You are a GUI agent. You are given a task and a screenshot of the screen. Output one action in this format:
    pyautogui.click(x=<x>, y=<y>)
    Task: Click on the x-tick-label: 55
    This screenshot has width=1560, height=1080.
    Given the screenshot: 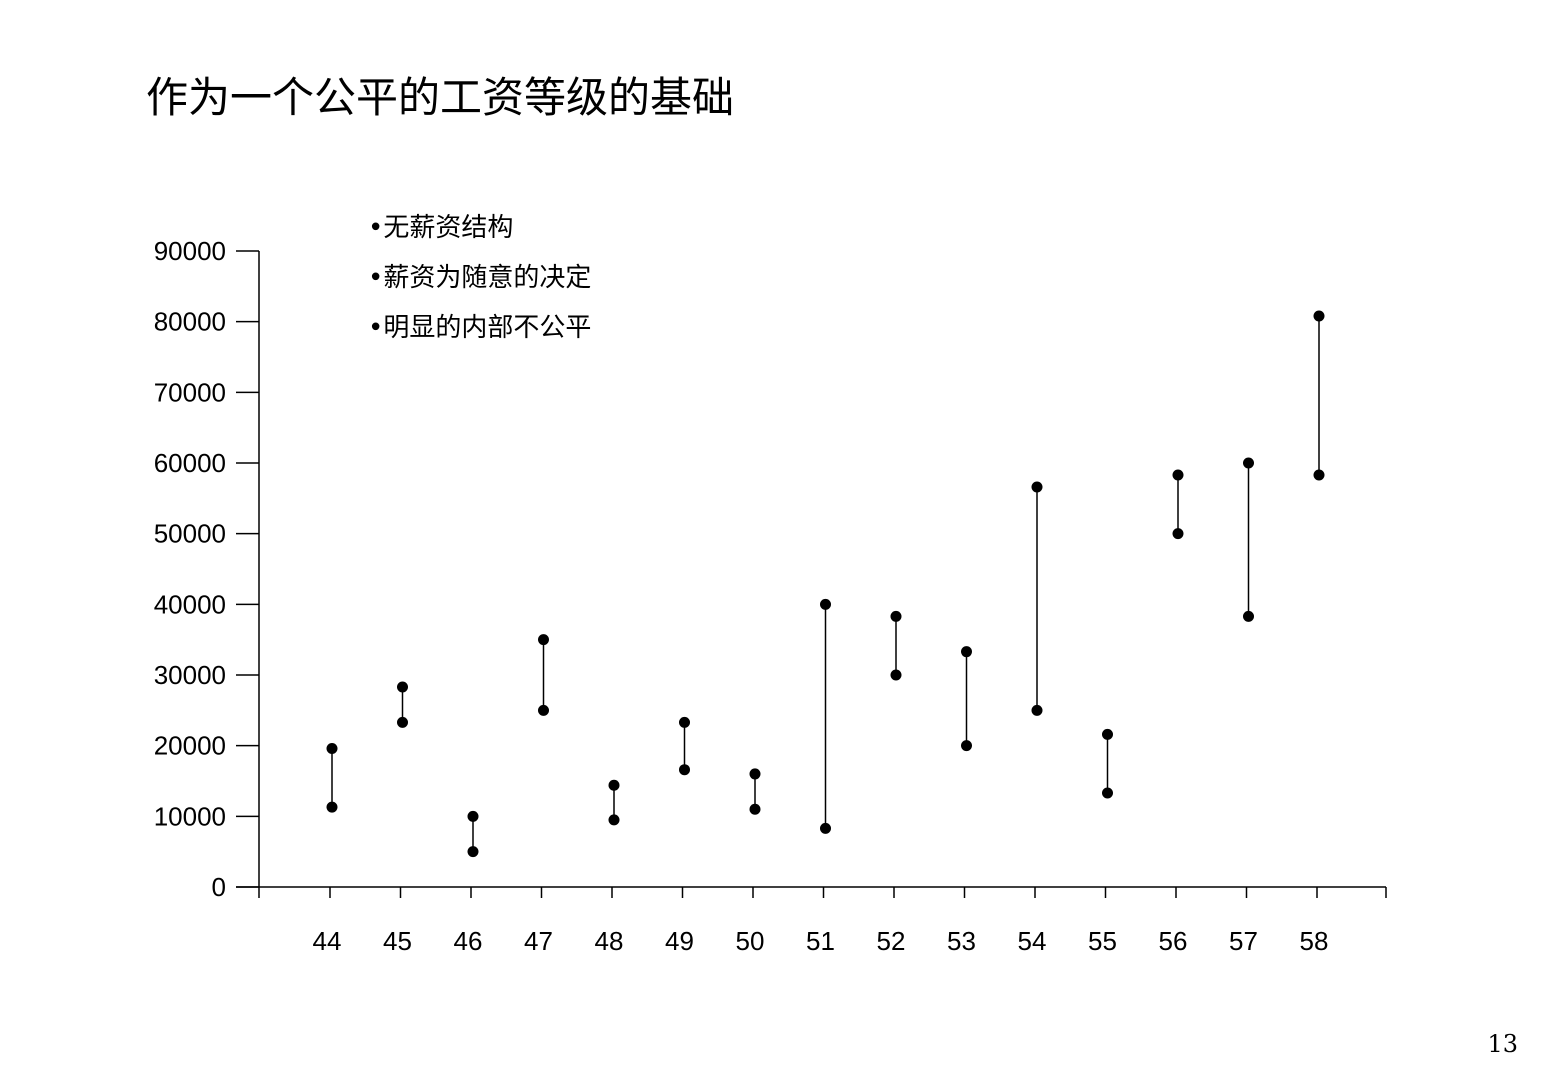 What is the action you would take?
    pyautogui.click(x=1102, y=941)
    